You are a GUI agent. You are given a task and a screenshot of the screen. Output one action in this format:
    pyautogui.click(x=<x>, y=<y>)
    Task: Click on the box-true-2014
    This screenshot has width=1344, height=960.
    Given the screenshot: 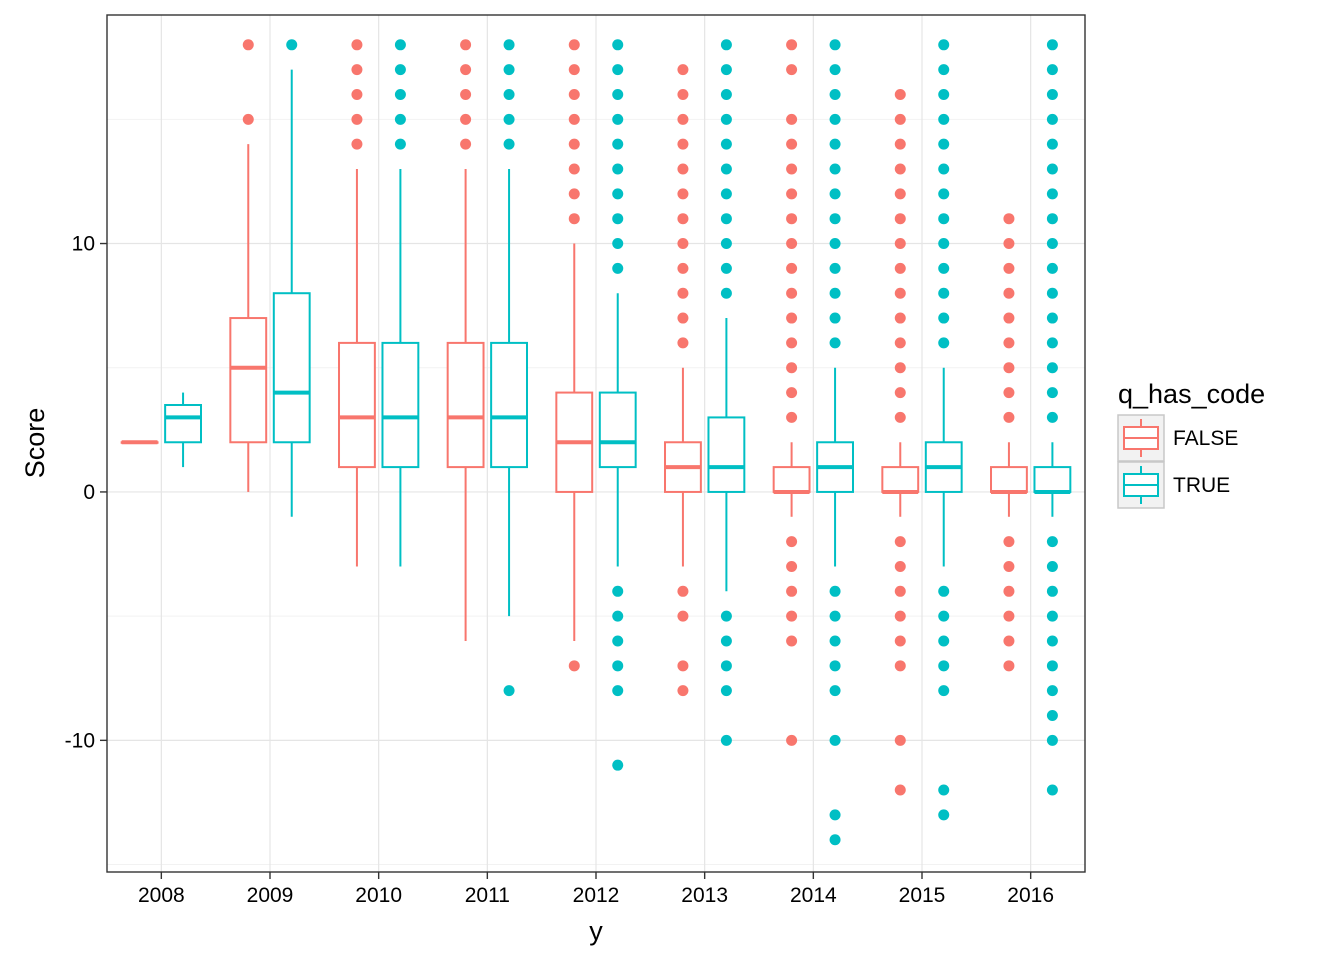 What is the action you would take?
    pyautogui.click(x=835, y=442)
    